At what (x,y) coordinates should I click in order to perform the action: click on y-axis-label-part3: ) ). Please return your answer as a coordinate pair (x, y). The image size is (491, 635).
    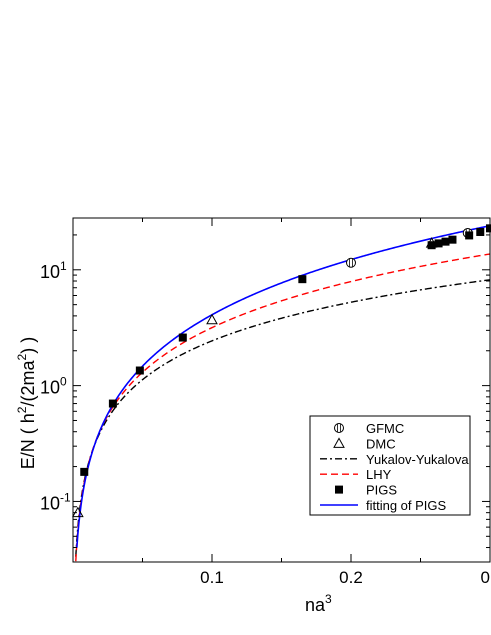
    Looking at the image, I should click on (28, 345).